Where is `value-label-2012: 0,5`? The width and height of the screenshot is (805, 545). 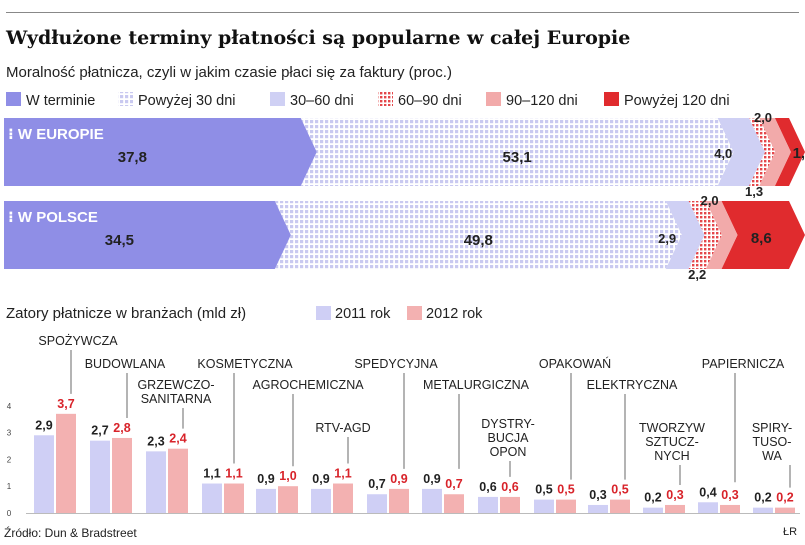
value-label-2012: 0,5 is located at coordinates (565, 490).